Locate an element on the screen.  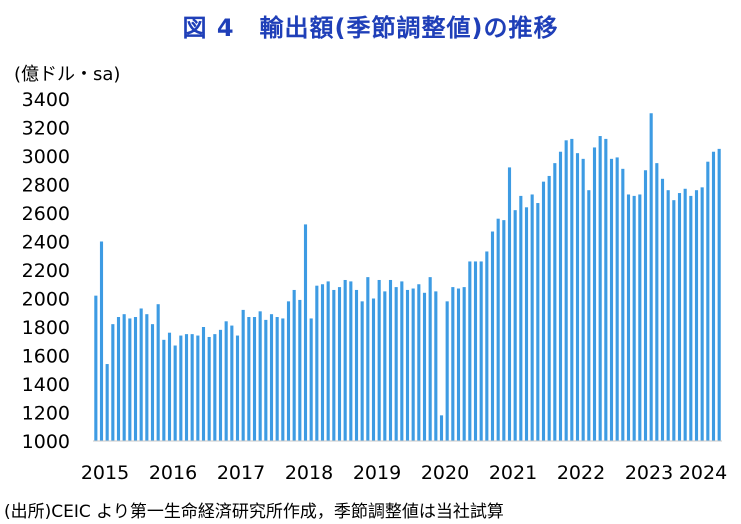
y-tick-label: 2600 is located at coordinates (46, 214).